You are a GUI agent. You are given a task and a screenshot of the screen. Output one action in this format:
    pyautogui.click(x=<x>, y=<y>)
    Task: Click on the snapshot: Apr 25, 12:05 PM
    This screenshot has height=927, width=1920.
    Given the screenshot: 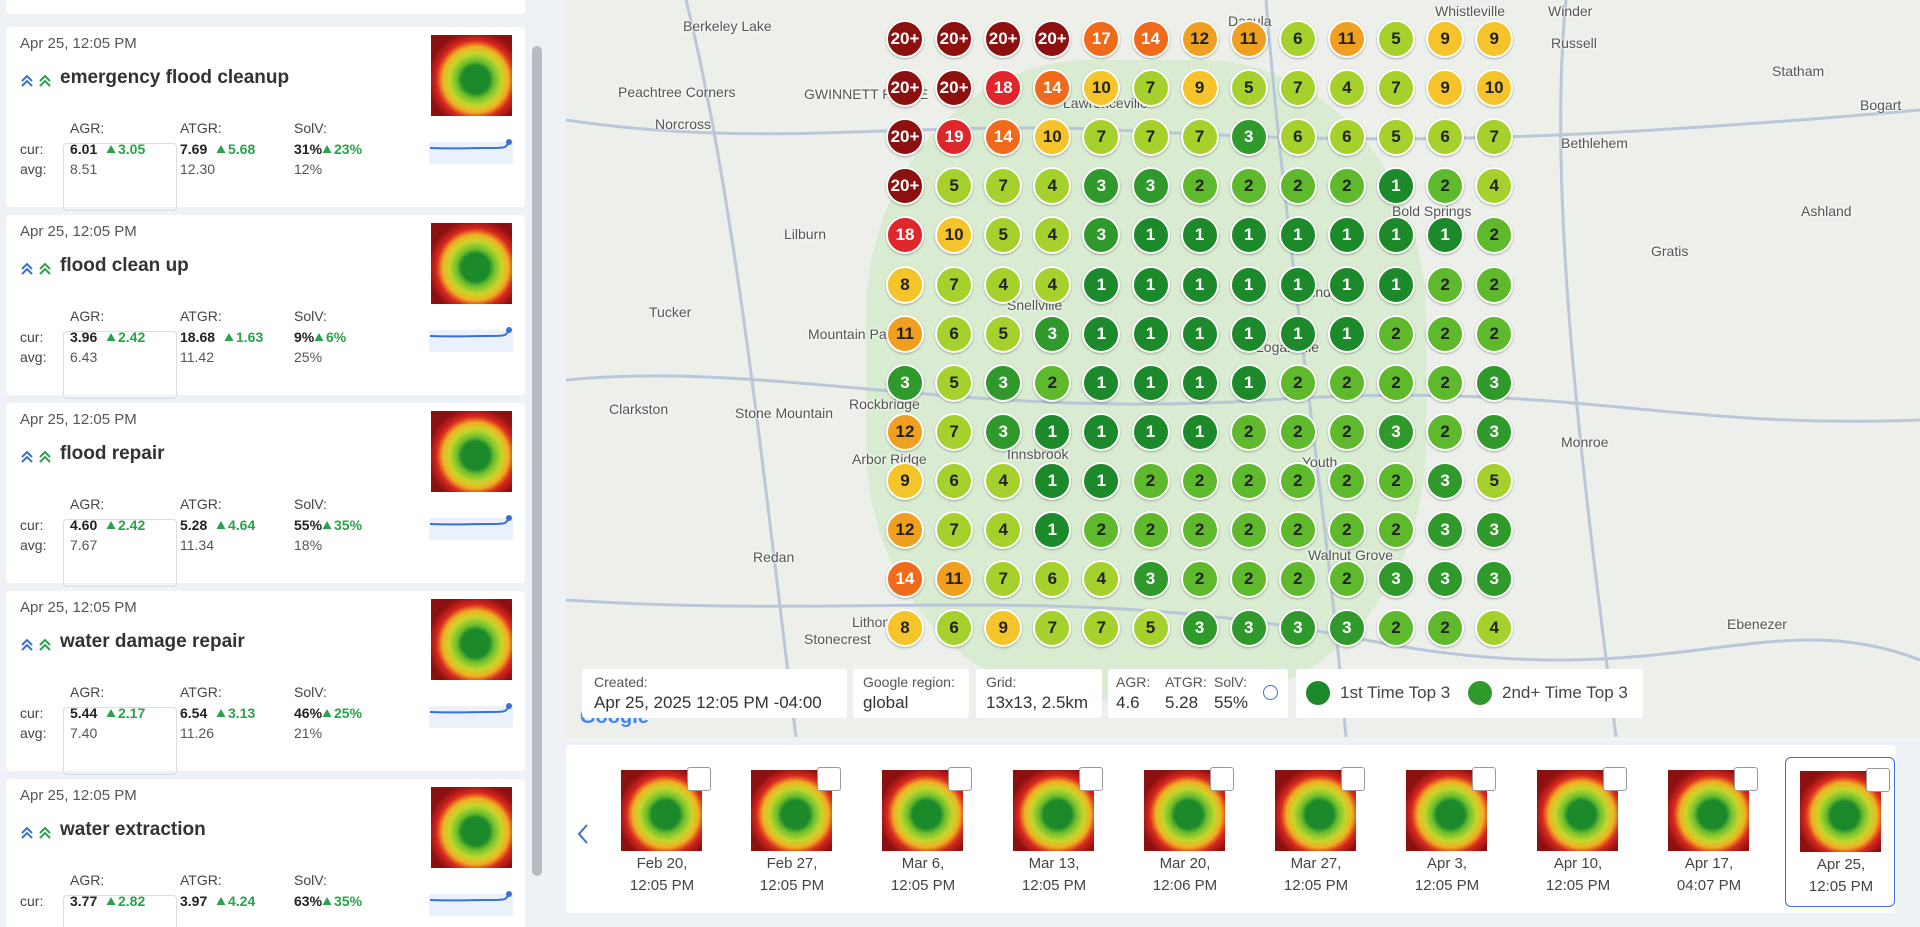 What is the action you would take?
    pyautogui.click(x=1840, y=832)
    